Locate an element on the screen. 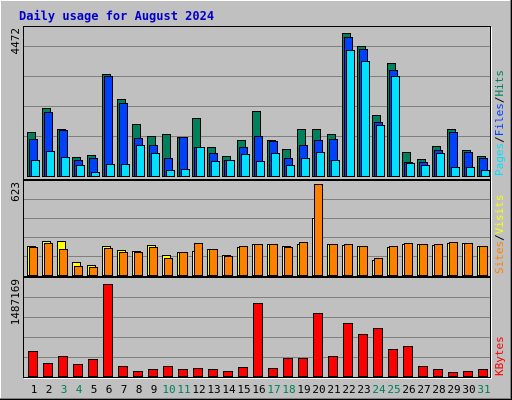 The image size is (512, 400). day-label-17: 17 is located at coordinates (273, 389).